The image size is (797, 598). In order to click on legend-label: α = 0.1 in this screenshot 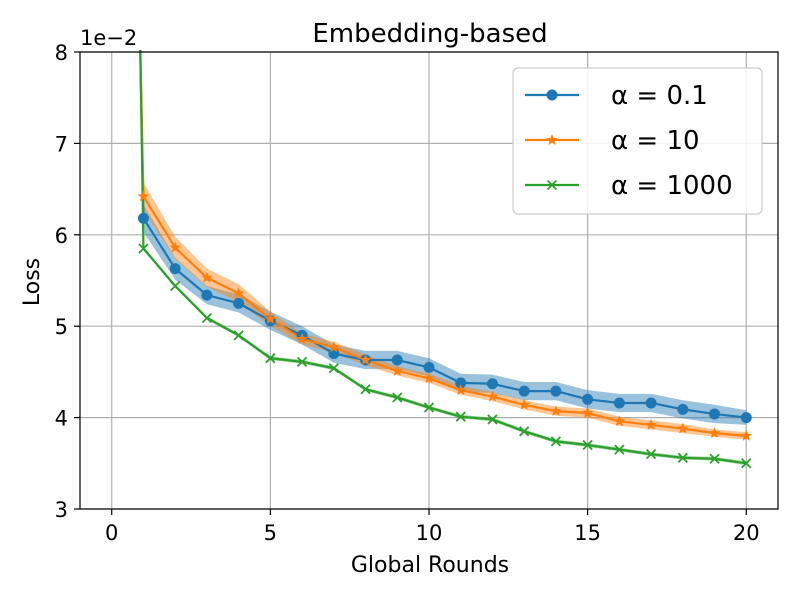, I will do `click(659, 96)`.